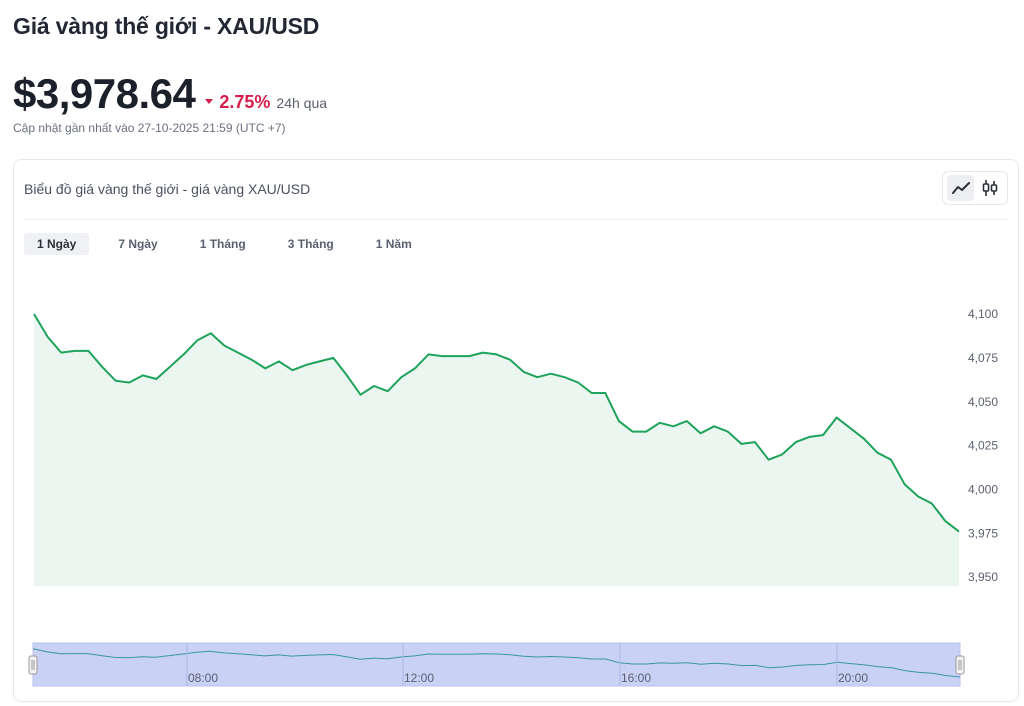 The width and height of the screenshot is (1024, 706). Describe the element at coordinates (983, 358) in the screenshot. I see `y-tick-label: 4,075` at that location.